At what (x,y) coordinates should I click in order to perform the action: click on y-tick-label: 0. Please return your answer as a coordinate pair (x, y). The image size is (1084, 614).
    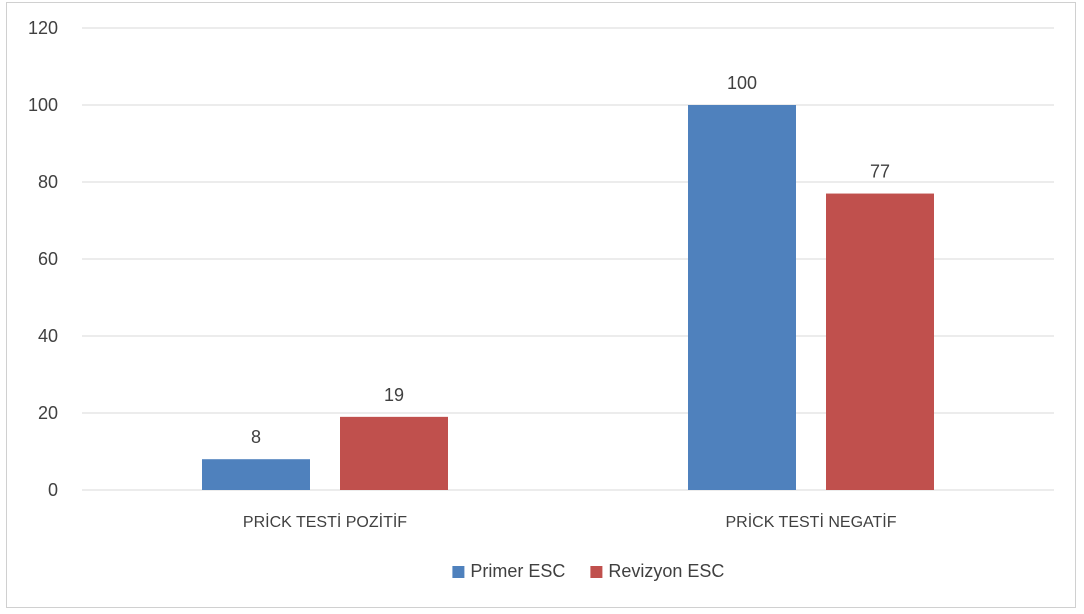
    Looking at the image, I should click on (53, 490).